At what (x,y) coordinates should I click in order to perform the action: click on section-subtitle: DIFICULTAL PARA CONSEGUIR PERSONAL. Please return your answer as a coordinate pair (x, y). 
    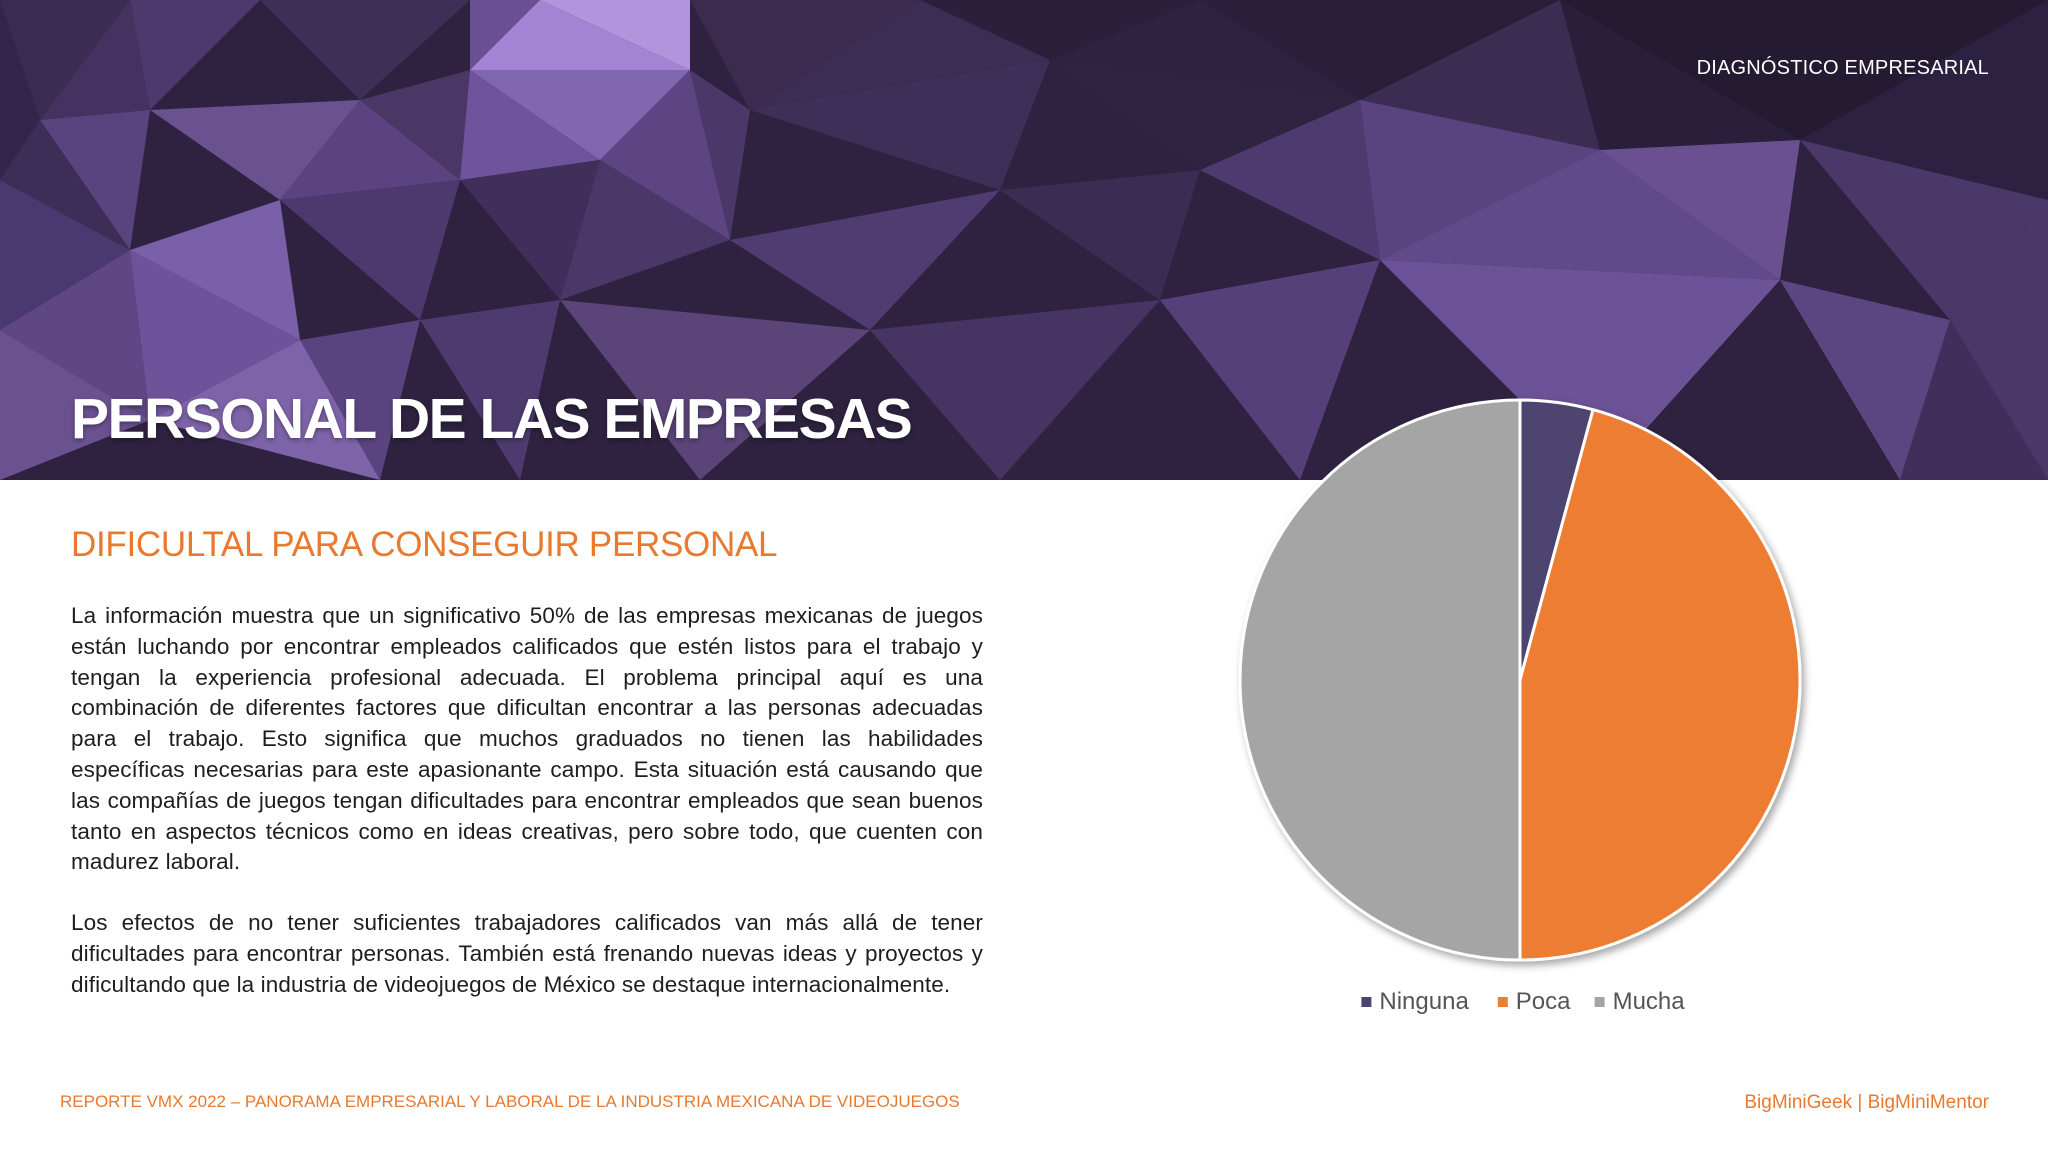
    Looking at the image, I should click on (424, 544).